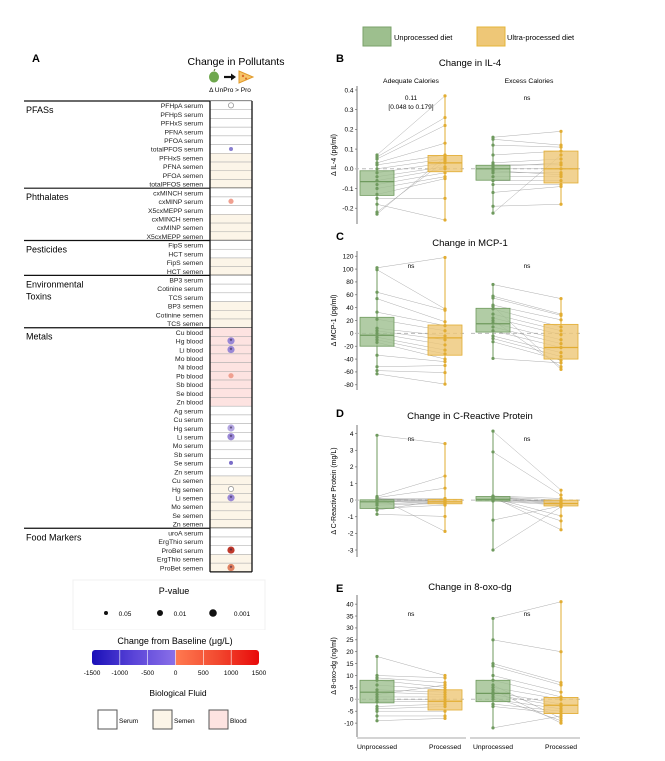 This screenshot has width=665, height=761. Describe the element at coordinates (189, 499) in the screenshot. I see `row-label: Li semen` at that location.